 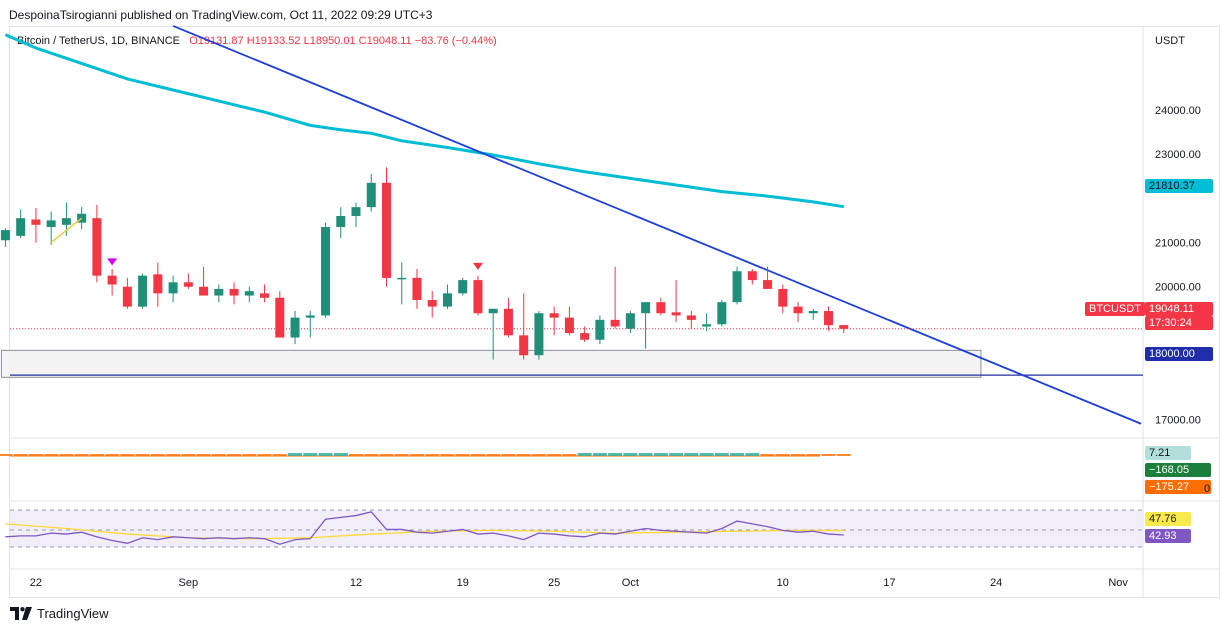 I want to click on volume-axis-label: 0, so click(x=1207, y=489).